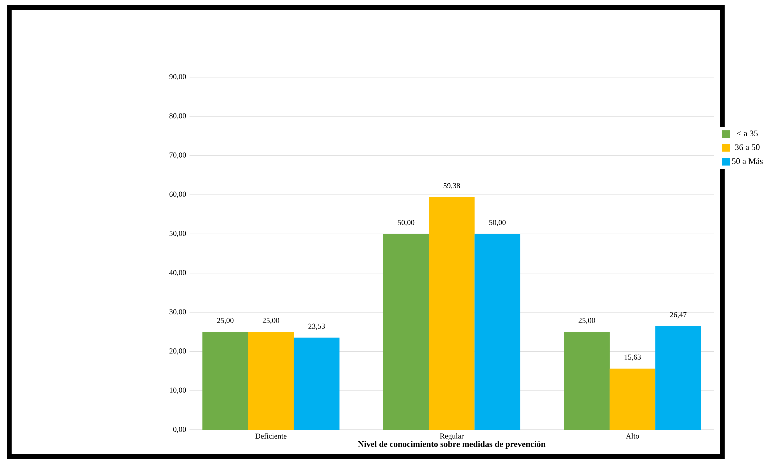 The image size is (768, 464). What do you see at coordinates (747, 147) in the screenshot?
I see `legend-label: 36 a 50` at bounding box center [747, 147].